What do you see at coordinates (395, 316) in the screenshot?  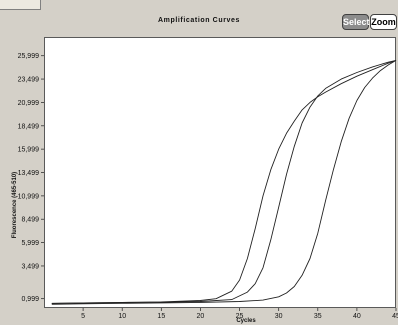 I see `x-tick-label: 45` at bounding box center [395, 316].